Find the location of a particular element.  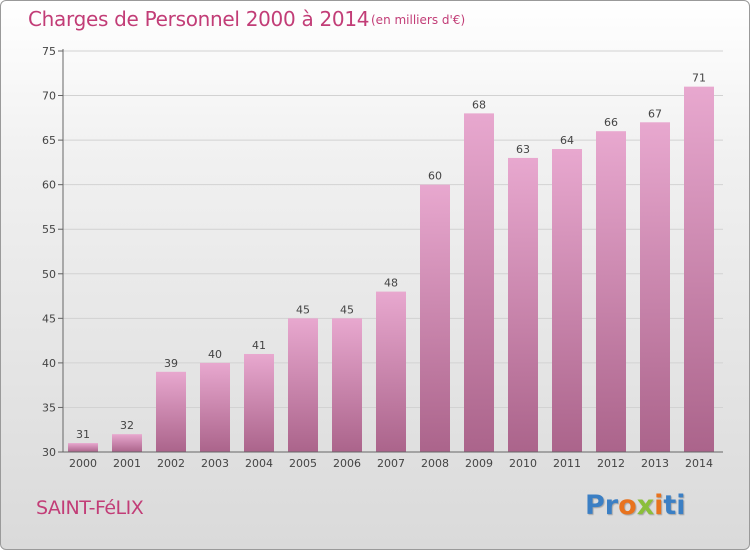

data-label: 60 is located at coordinates (435, 176).